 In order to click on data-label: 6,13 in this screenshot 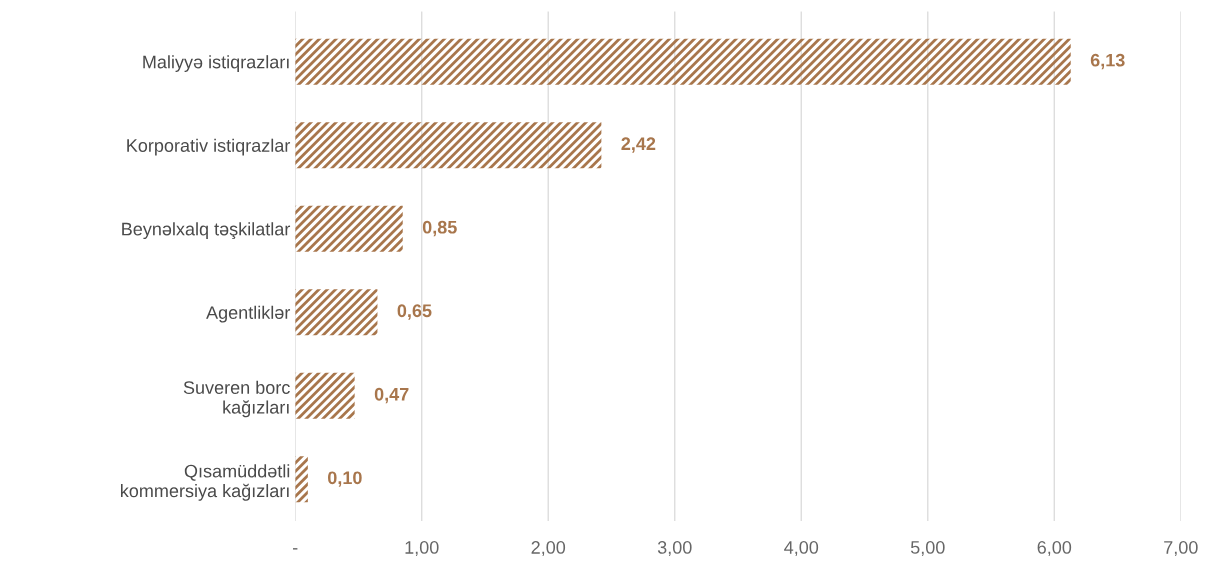, I will do `click(1107, 61)`.